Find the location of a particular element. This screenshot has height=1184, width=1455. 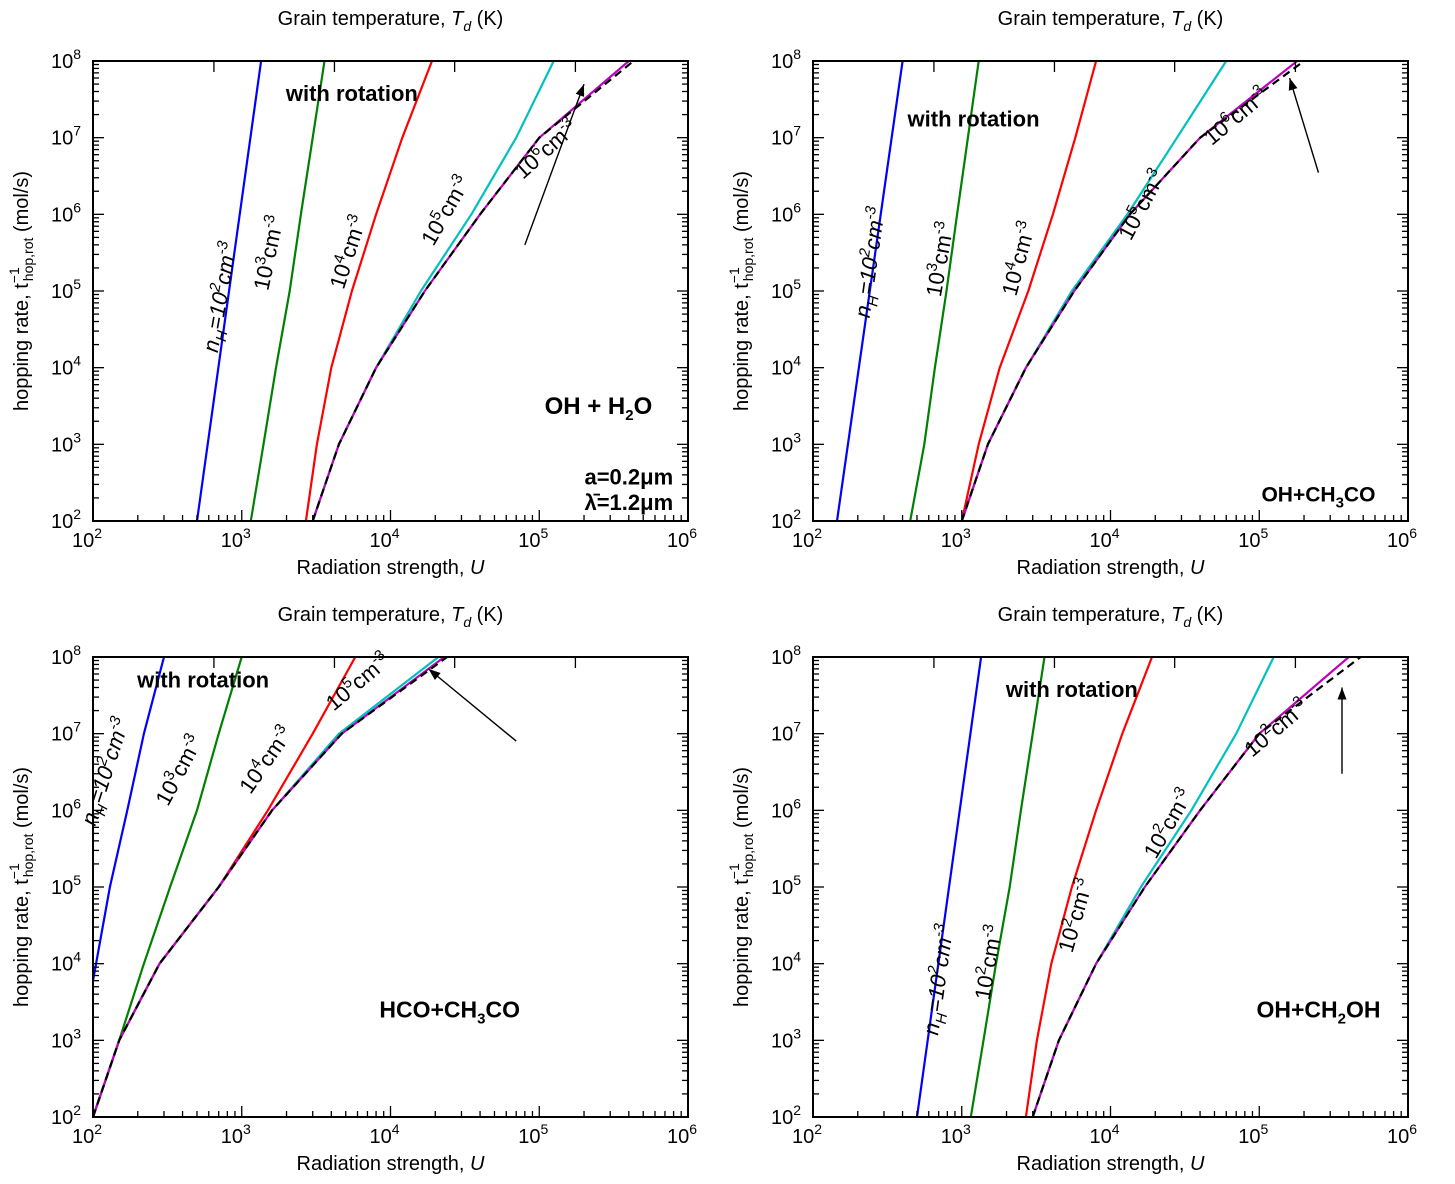

annotation: OH+CH2OH is located at coordinates (1318, 1011).